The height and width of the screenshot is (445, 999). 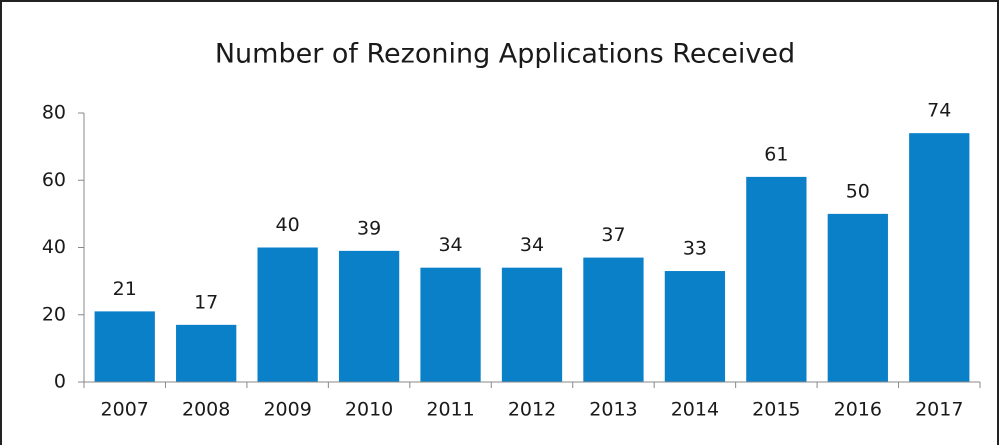 I want to click on data-label: 39, so click(x=369, y=228).